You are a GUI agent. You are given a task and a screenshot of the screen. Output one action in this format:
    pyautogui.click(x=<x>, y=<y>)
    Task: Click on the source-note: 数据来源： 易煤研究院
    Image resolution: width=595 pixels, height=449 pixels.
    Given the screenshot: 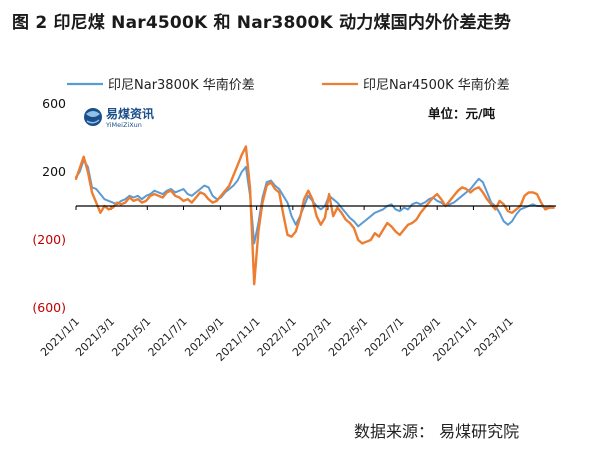 What is the action you would take?
    pyautogui.click(x=437, y=431)
    